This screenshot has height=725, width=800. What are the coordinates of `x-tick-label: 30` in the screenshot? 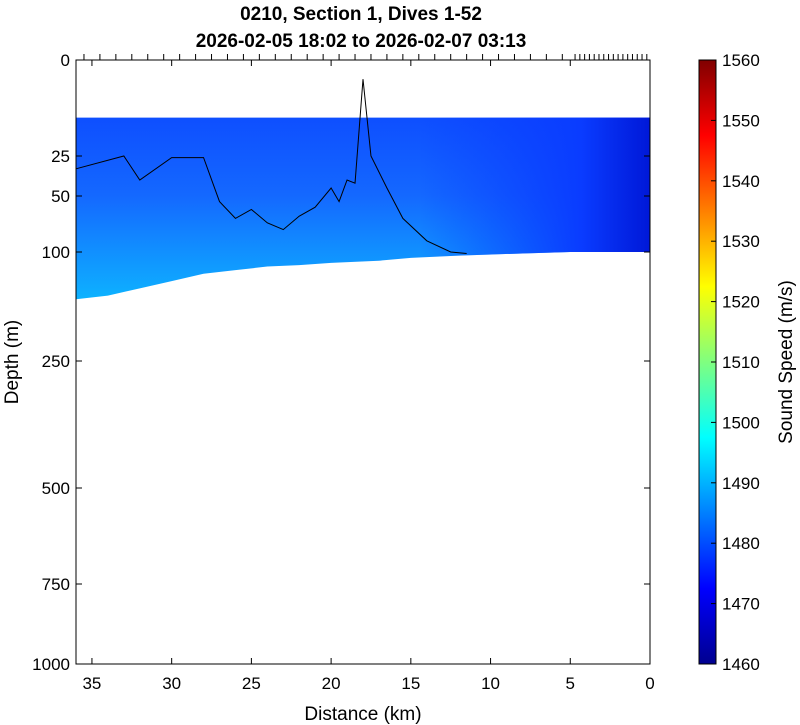 It's located at (171, 683).